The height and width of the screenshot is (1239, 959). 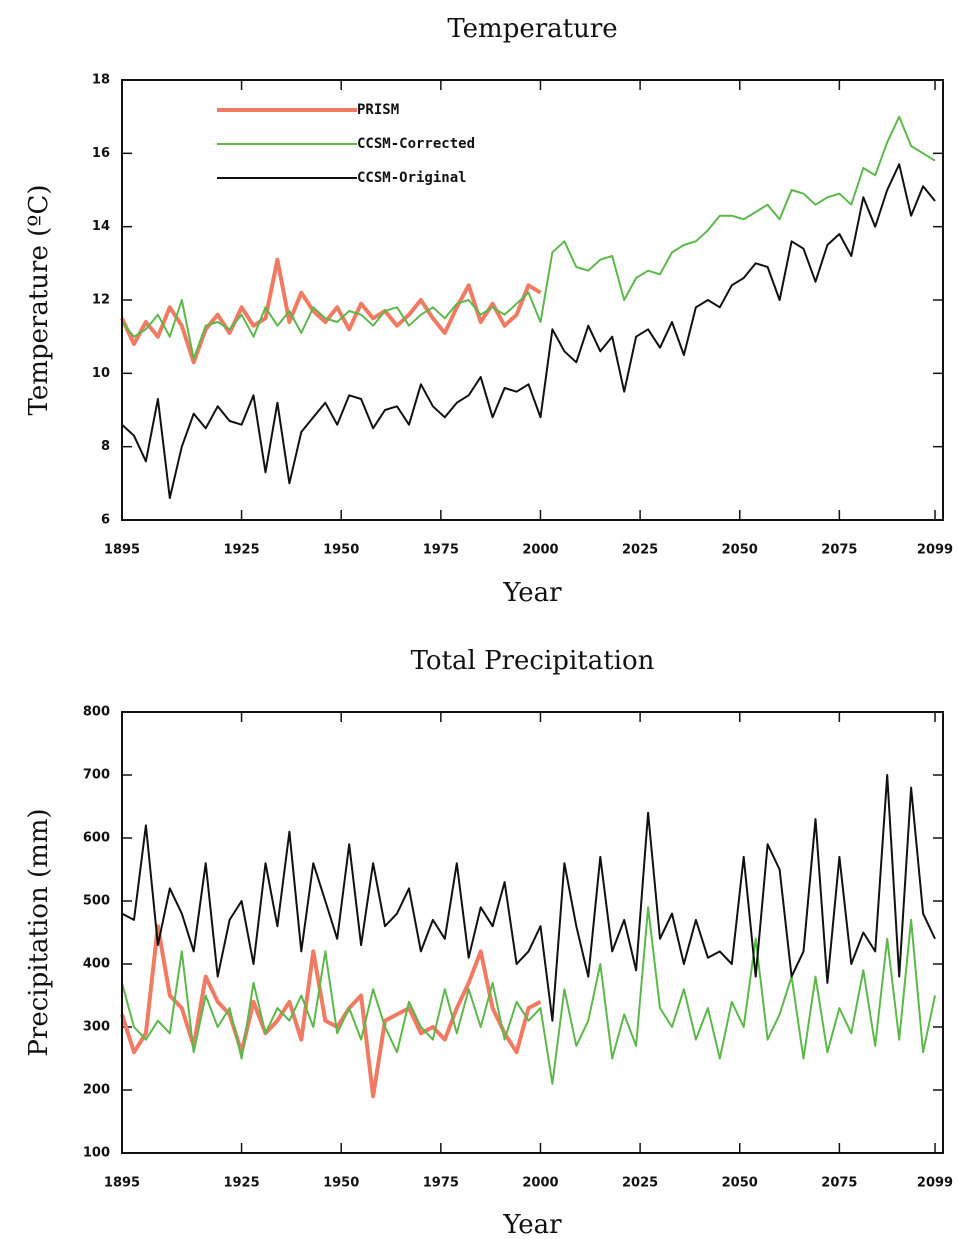 What do you see at coordinates (96, 1090) in the screenshot?
I see `y-tick-label: 200` at bounding box center [96, 1090].